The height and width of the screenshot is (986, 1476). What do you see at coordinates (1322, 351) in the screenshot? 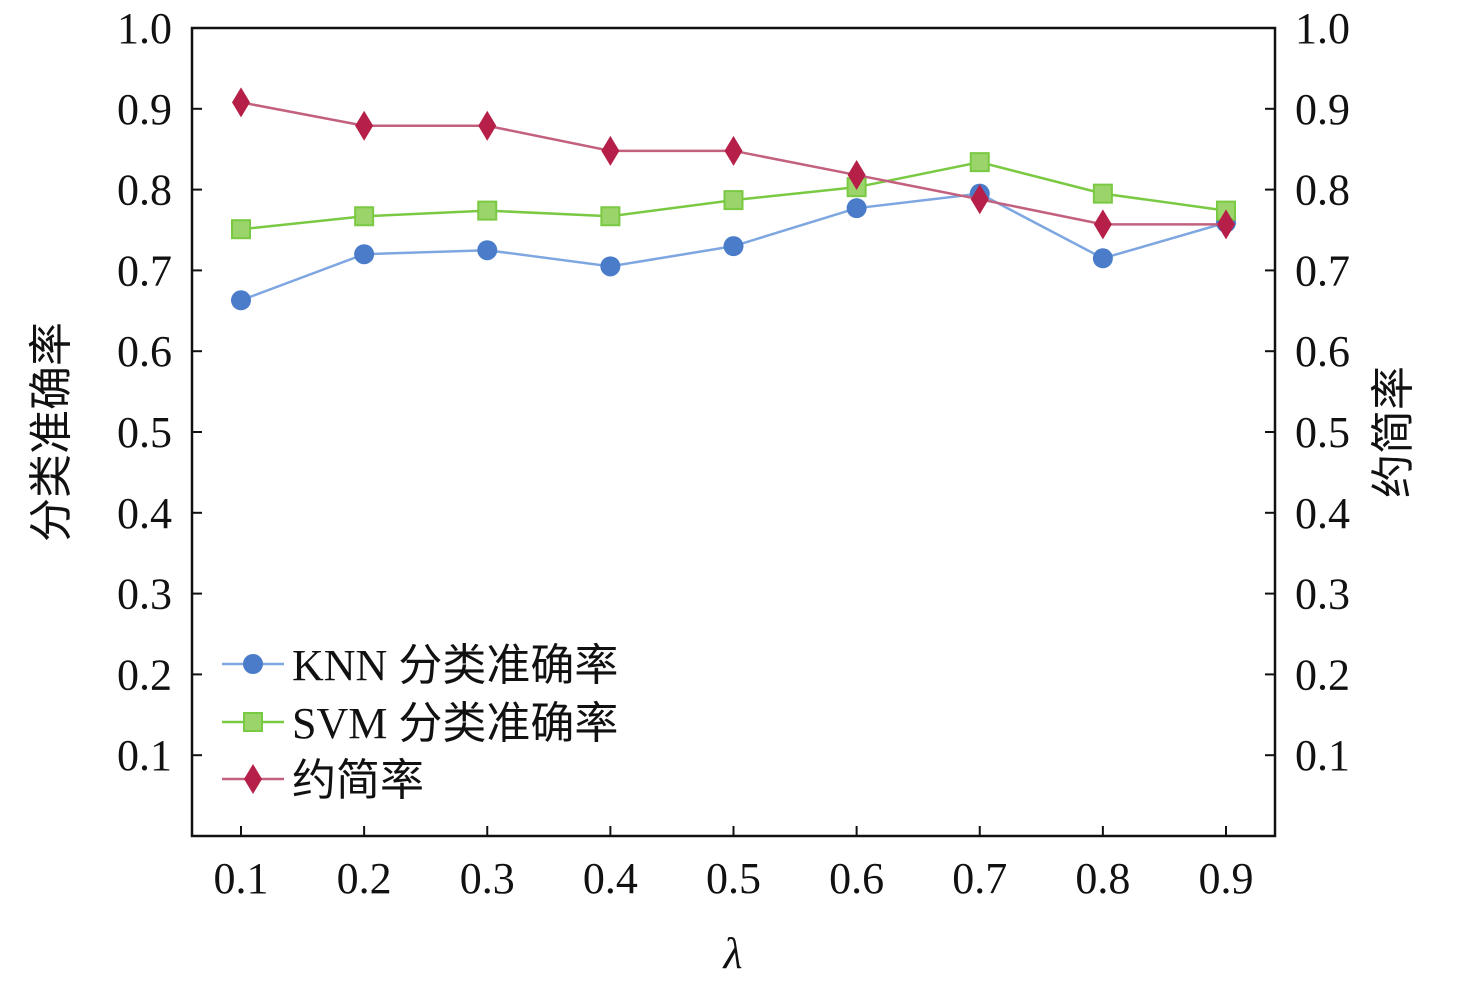
I see `y2-tick-label: 0.6` at bounding box center [1322, 351].